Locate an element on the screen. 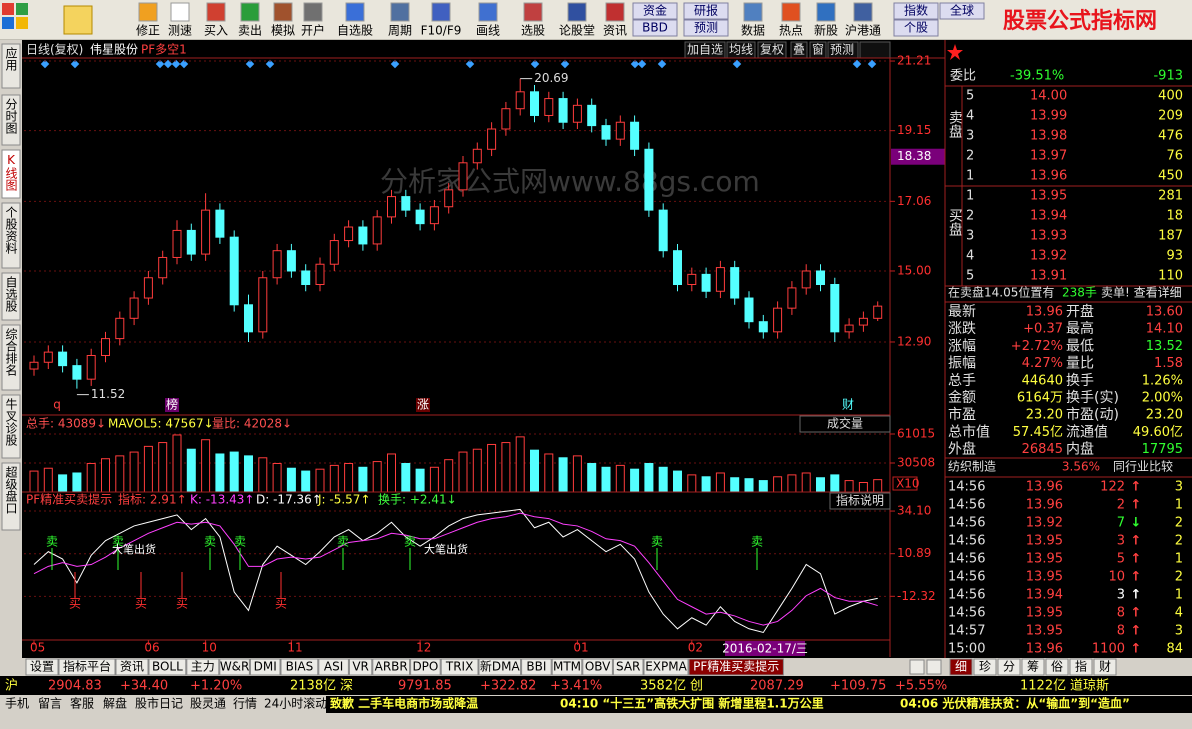  toolbar-button: 开户 is located at coordinates (313, 30).